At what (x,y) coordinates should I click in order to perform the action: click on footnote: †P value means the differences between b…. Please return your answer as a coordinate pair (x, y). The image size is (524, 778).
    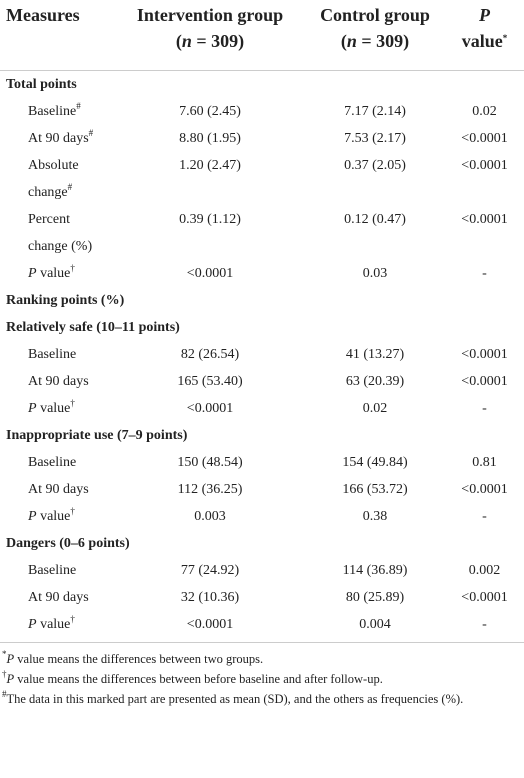
    Looking at the image, I should click on (260, 679).